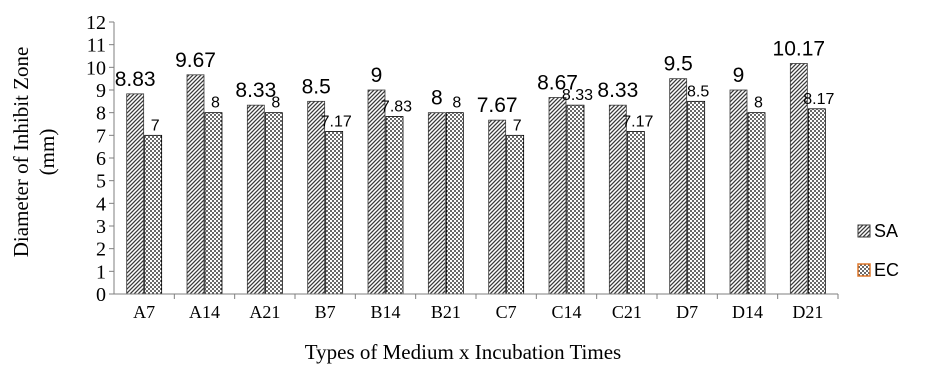  I want to click on y-tick-label: 7, so click(101, 136).